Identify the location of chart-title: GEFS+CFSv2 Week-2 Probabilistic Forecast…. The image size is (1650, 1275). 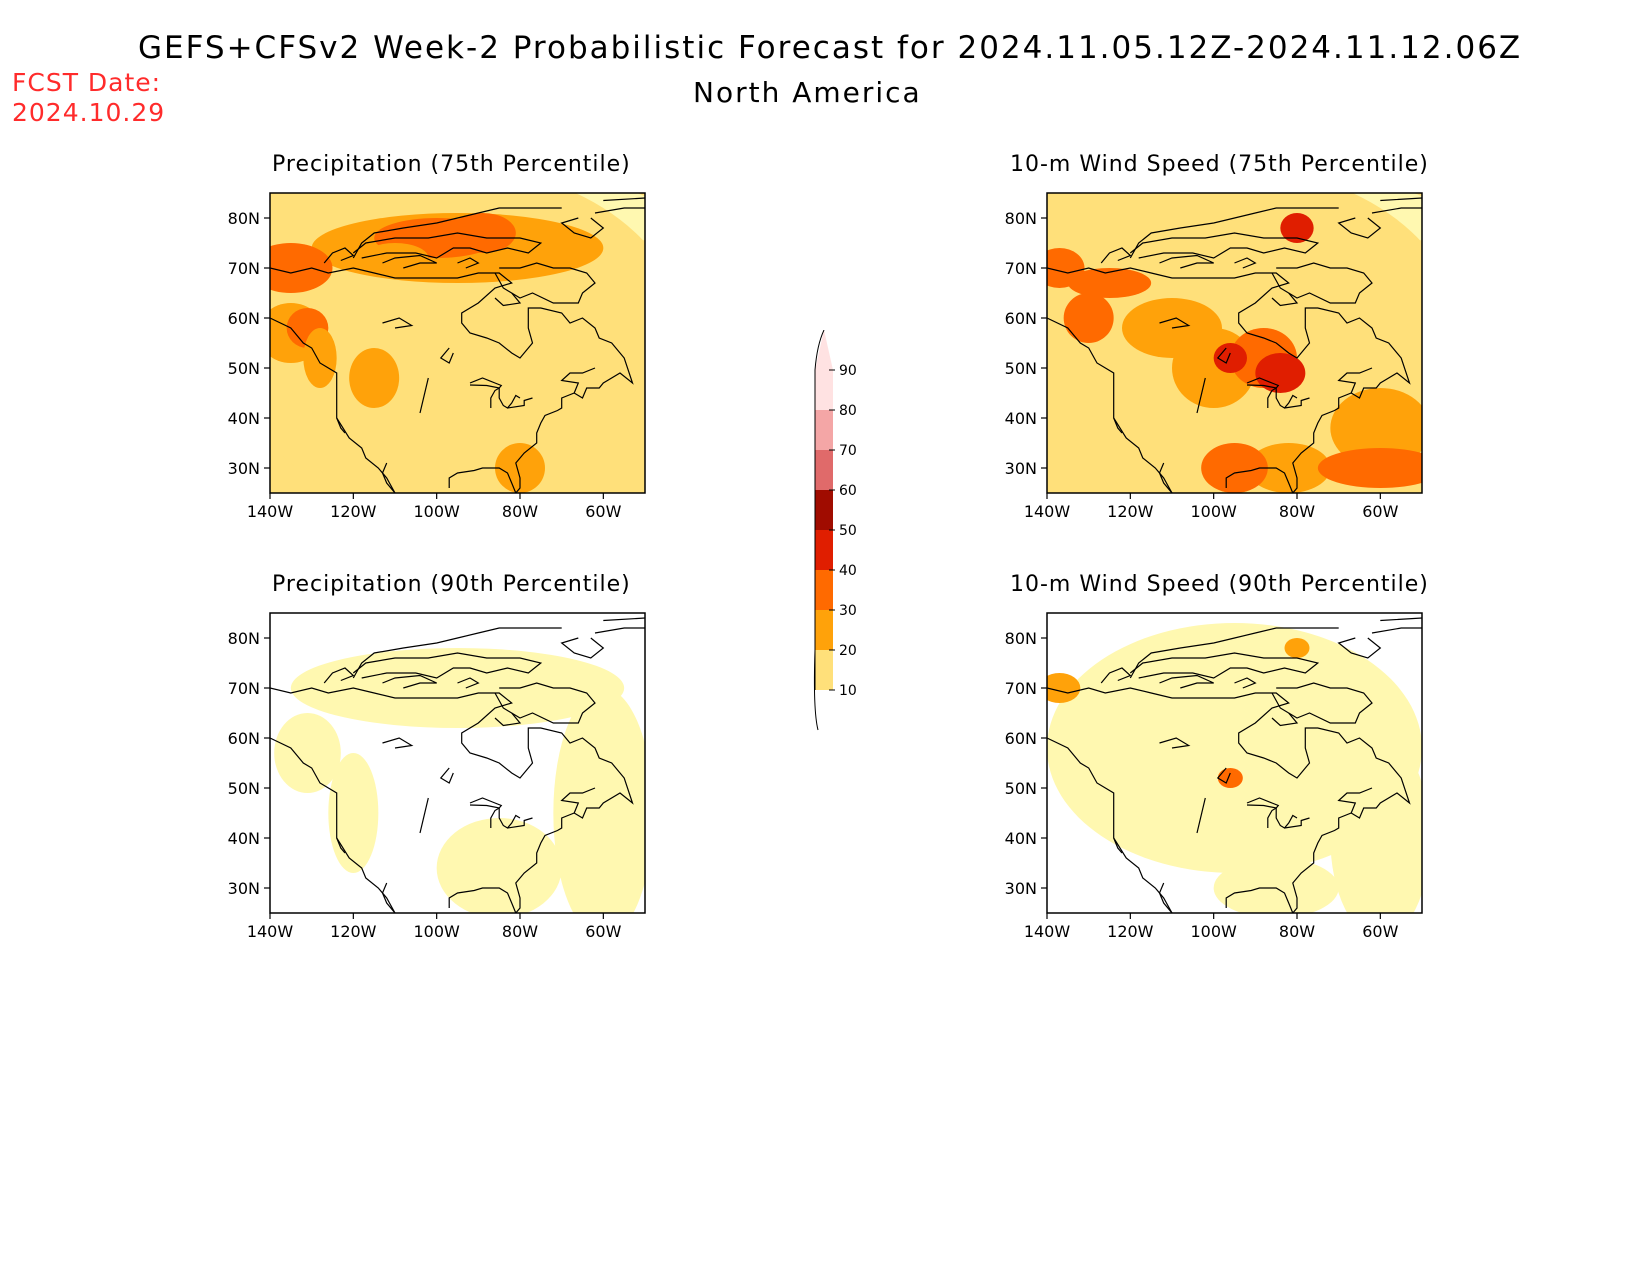
(830, 48).